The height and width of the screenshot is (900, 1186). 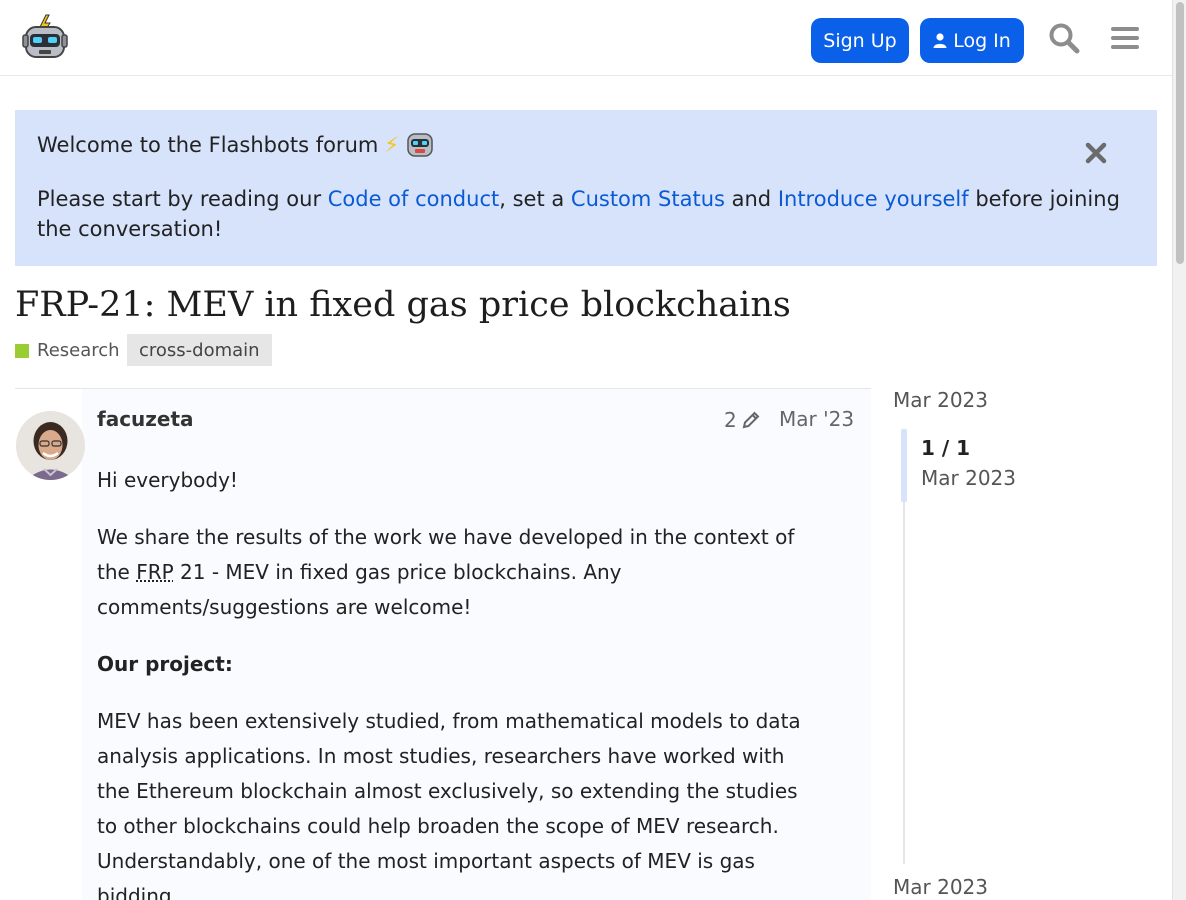 I want to click on close-icon, so click(x=1096, y=153).